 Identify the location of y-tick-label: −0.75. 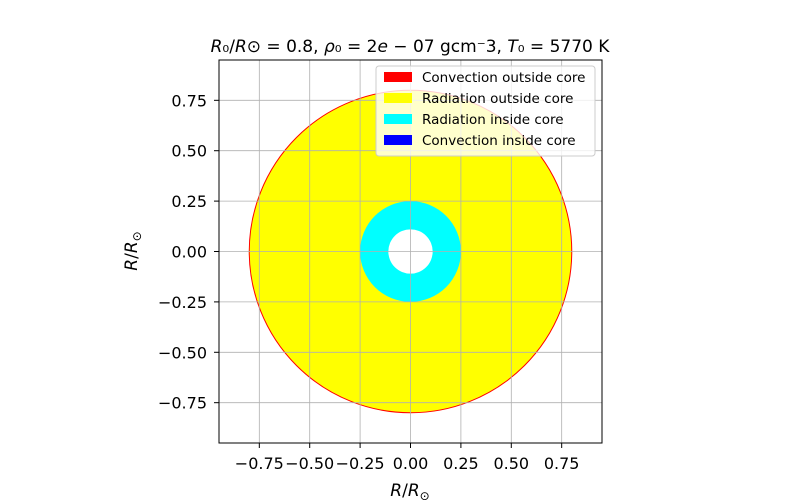
(182, 403).